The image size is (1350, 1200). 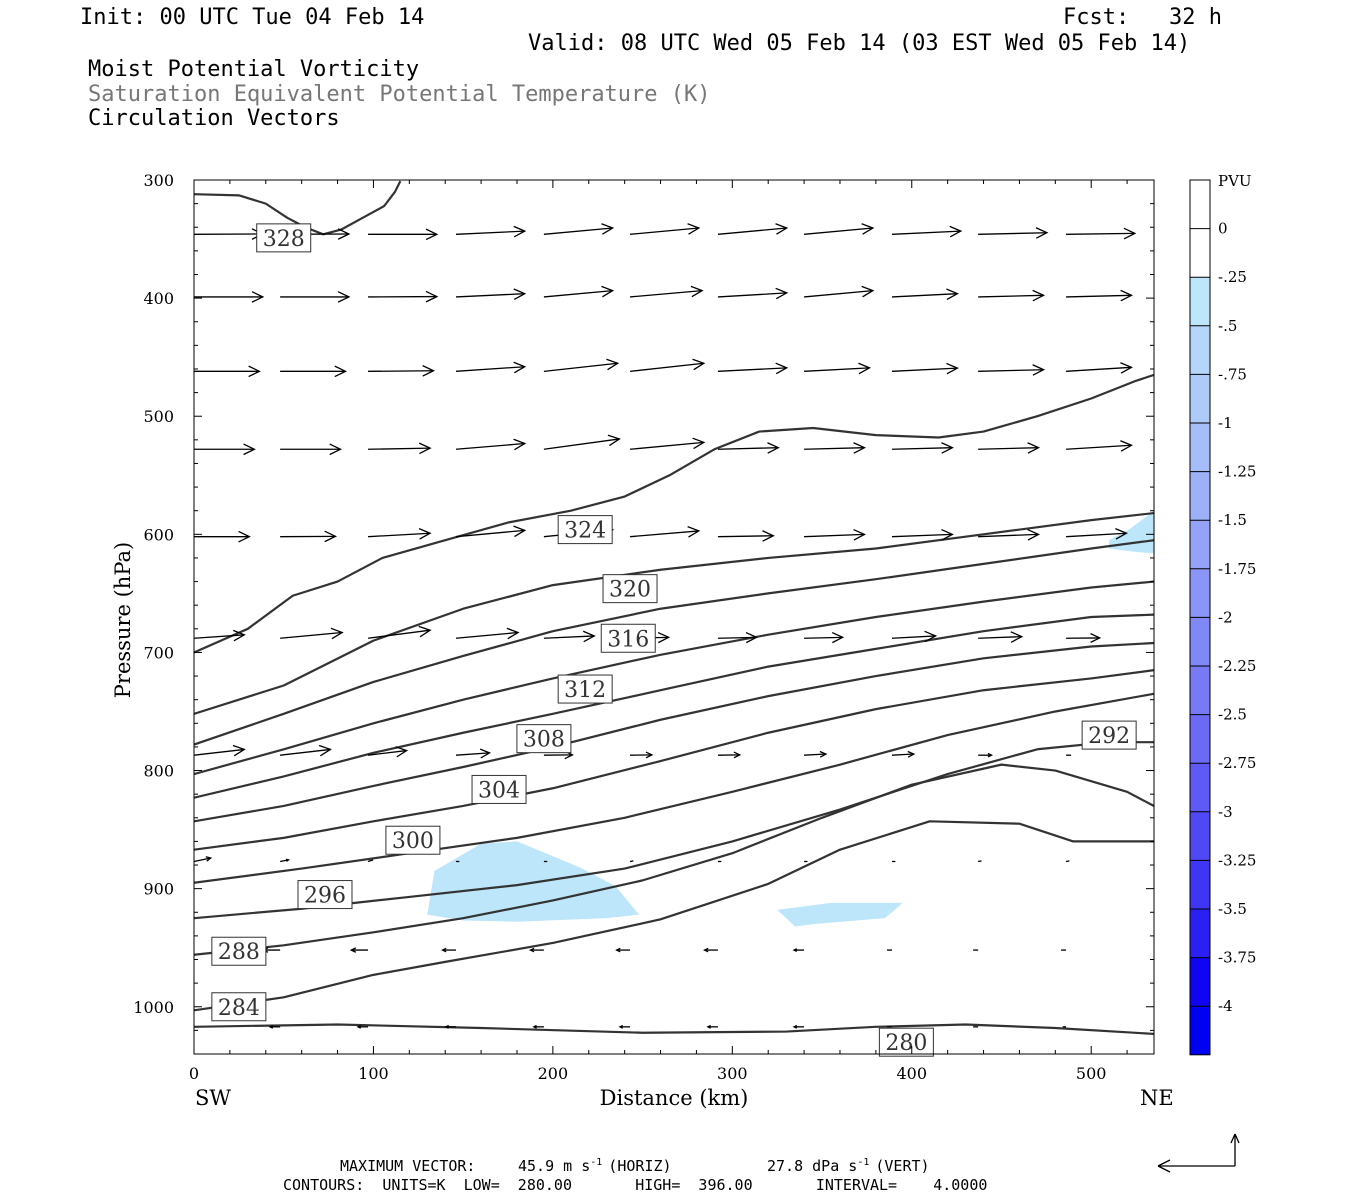 What do you see at coordinates (553, 1073) in the screenshot?
I see `x-tick-label: 200` at bounding box center [553, 1073].